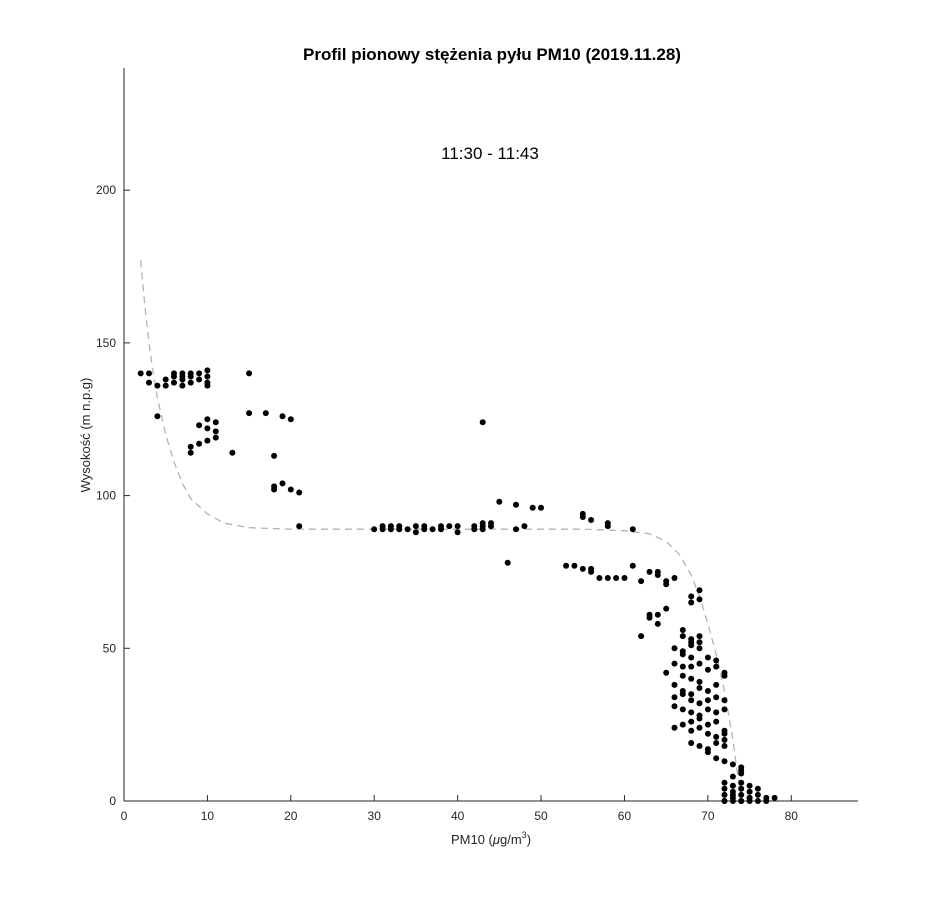 The height and width of the screenshot is (900, 950). Describe the element at coordinates (110, 648) in the screenshot. I see `y-tick-label: 50` at that location.